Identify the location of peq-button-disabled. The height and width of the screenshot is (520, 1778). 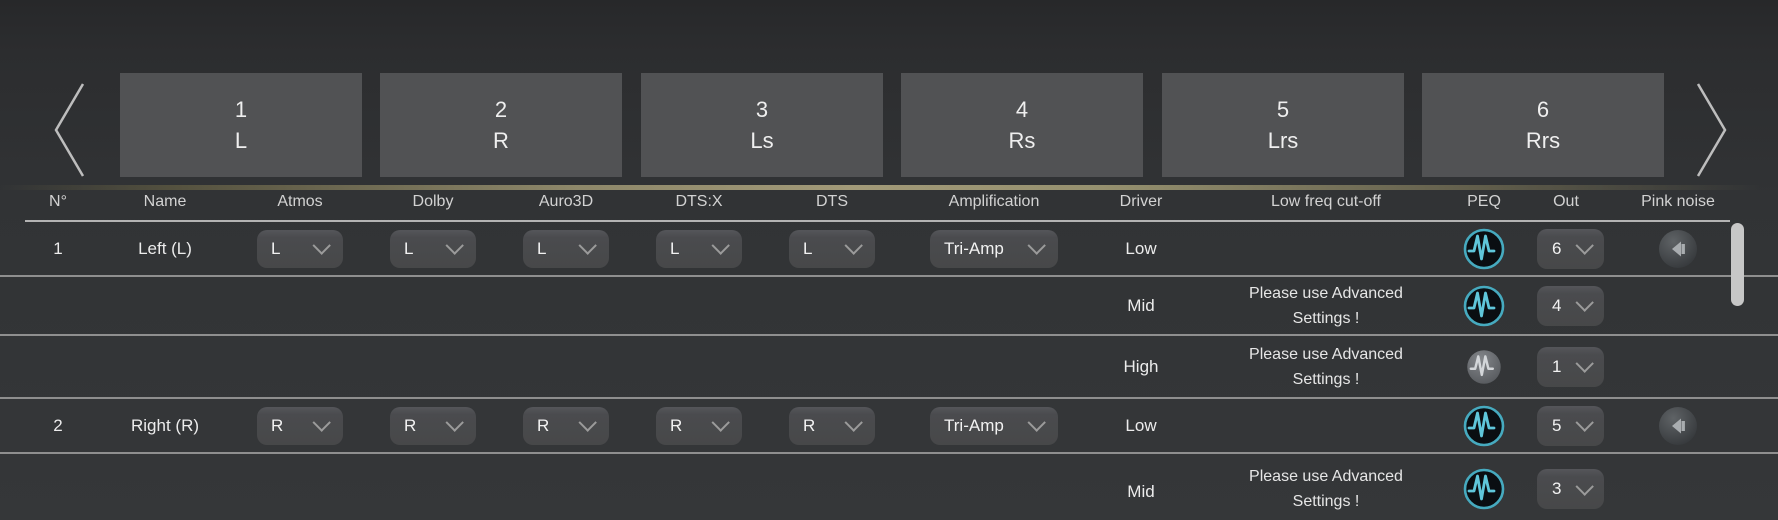
(1484, 366).